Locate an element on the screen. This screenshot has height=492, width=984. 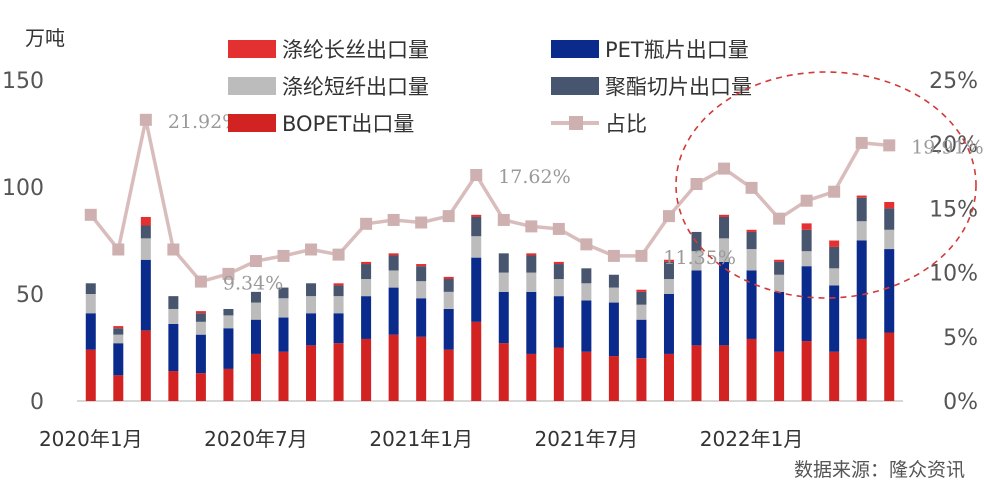
legend-label: 占比 is located at coordinates (626, 124).